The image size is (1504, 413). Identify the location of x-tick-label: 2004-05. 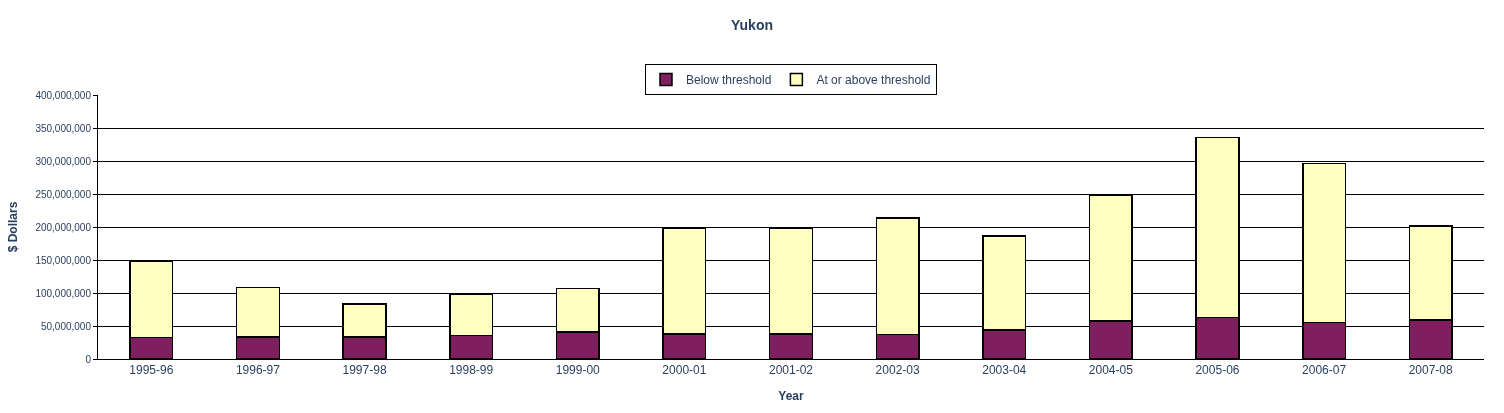
(1111, 370).